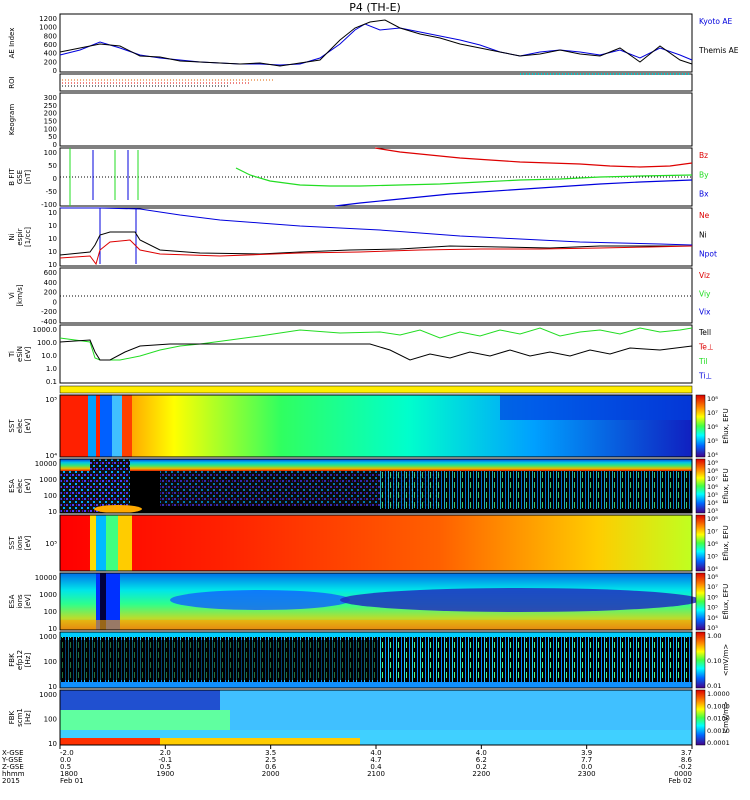 This screenshot has width=750, height=800. What do you see at coordinates (165, 774) in the screenshot?
I see `xaxis-tick-label: 1900` at bounding box center [165, 774].